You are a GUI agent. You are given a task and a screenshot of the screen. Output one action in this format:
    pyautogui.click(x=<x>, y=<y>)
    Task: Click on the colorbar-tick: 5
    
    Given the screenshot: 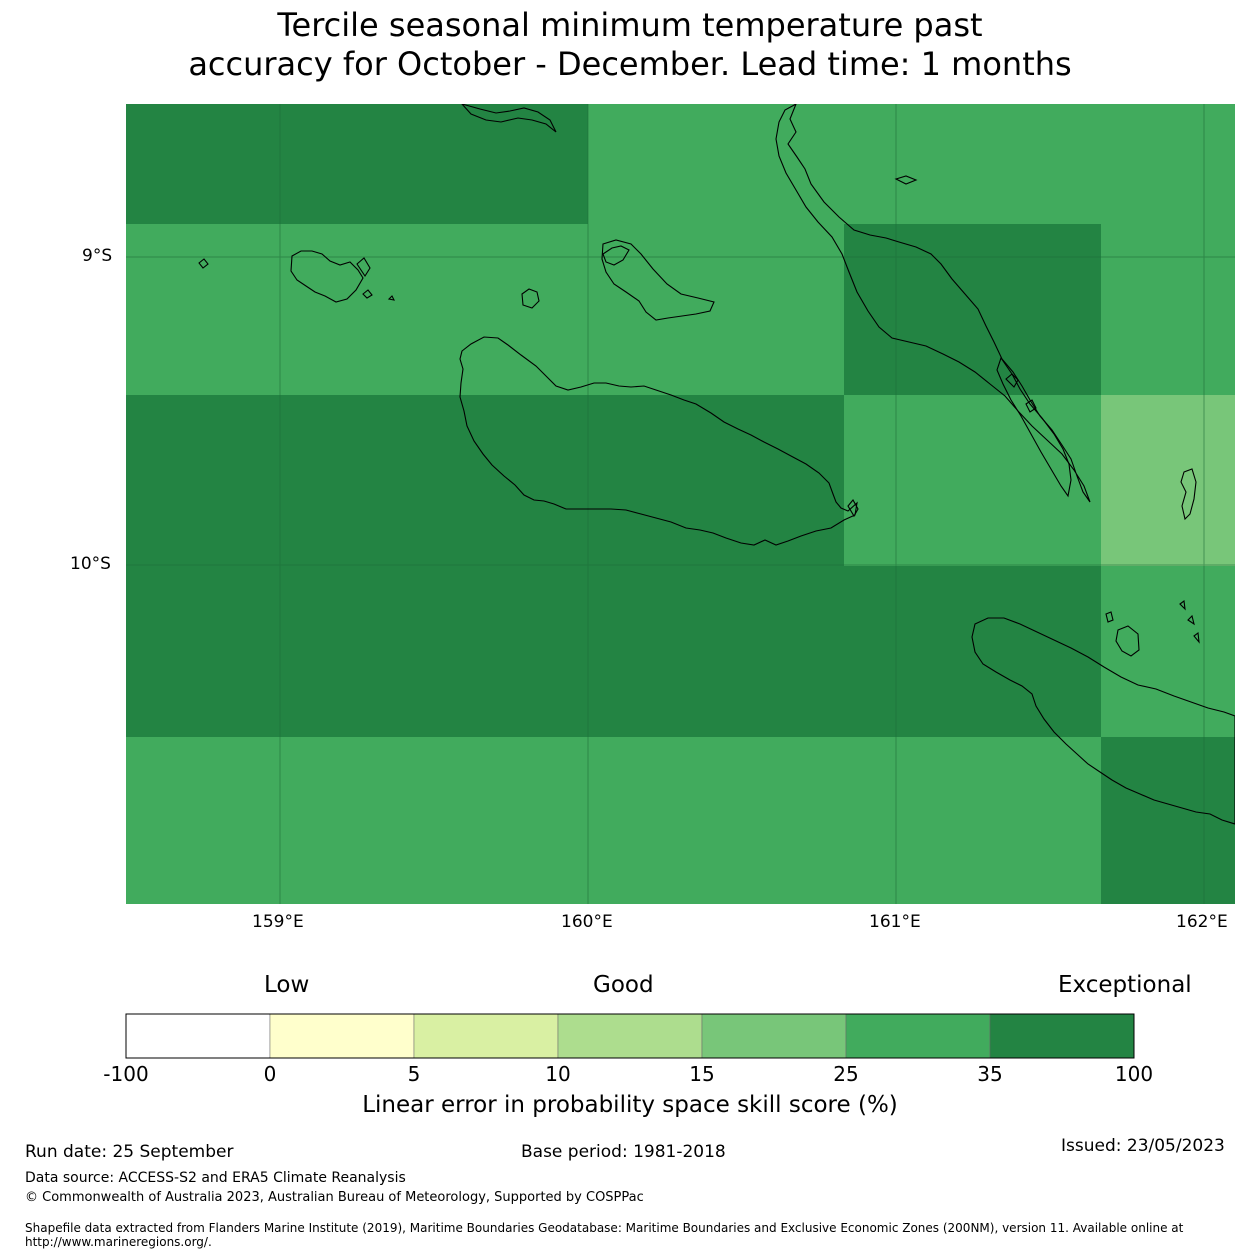 What is the action you would take?
    pyautogui.click(x=414, y=1074)
    